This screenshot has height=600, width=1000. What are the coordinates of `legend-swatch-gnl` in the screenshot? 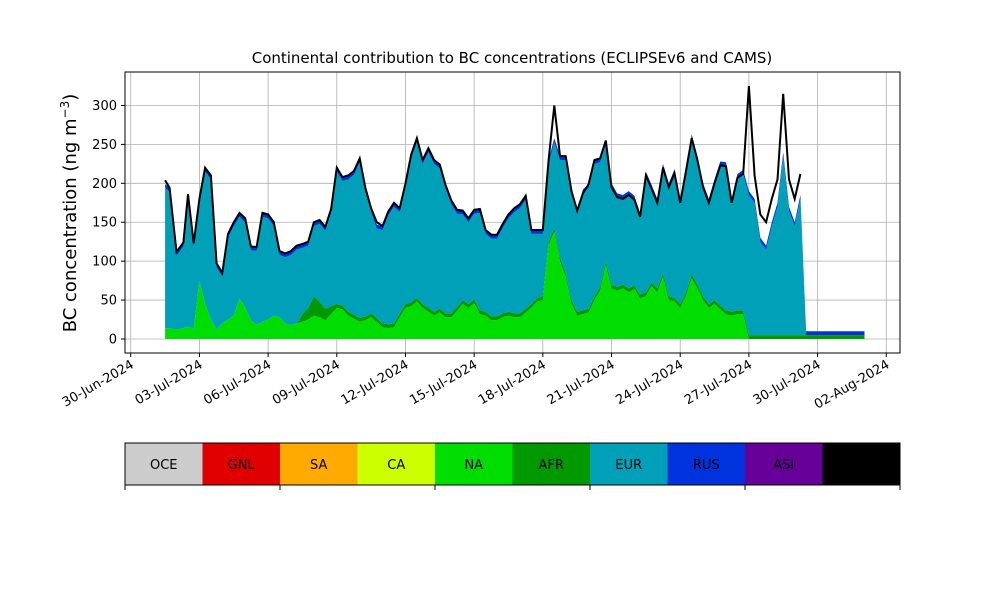 It's located at (241, 464).